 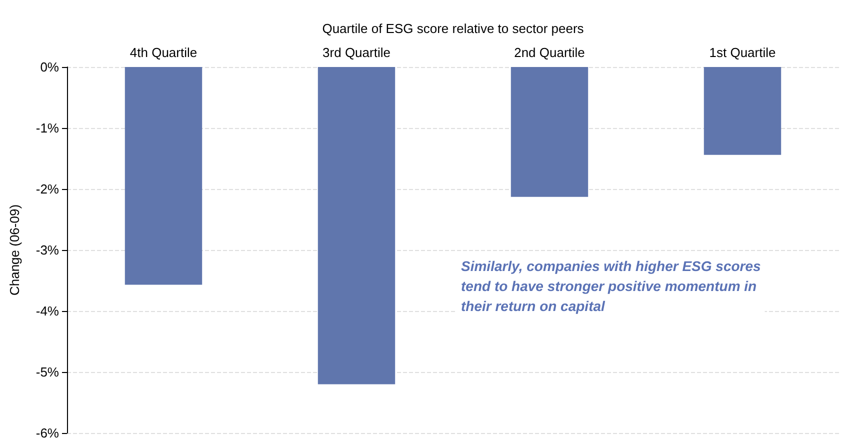 I want to click on y-tick-label: -1%, so click(x=48, y=128).